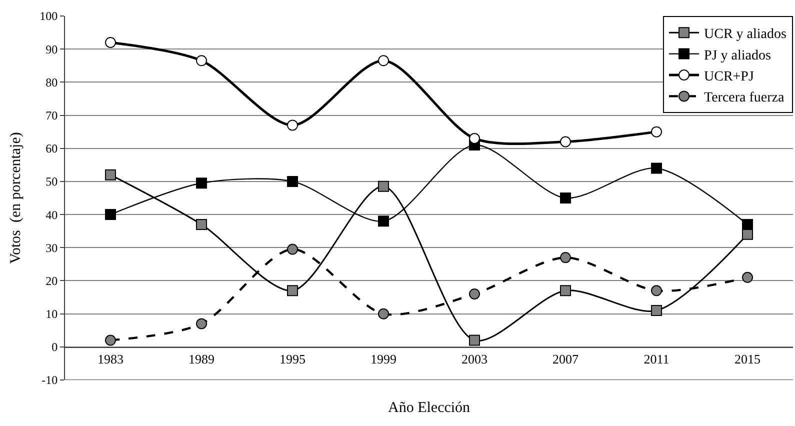 This screenshot has height=426, width=795. I want to click on x-tick-label: 2011, so click(657, 359).